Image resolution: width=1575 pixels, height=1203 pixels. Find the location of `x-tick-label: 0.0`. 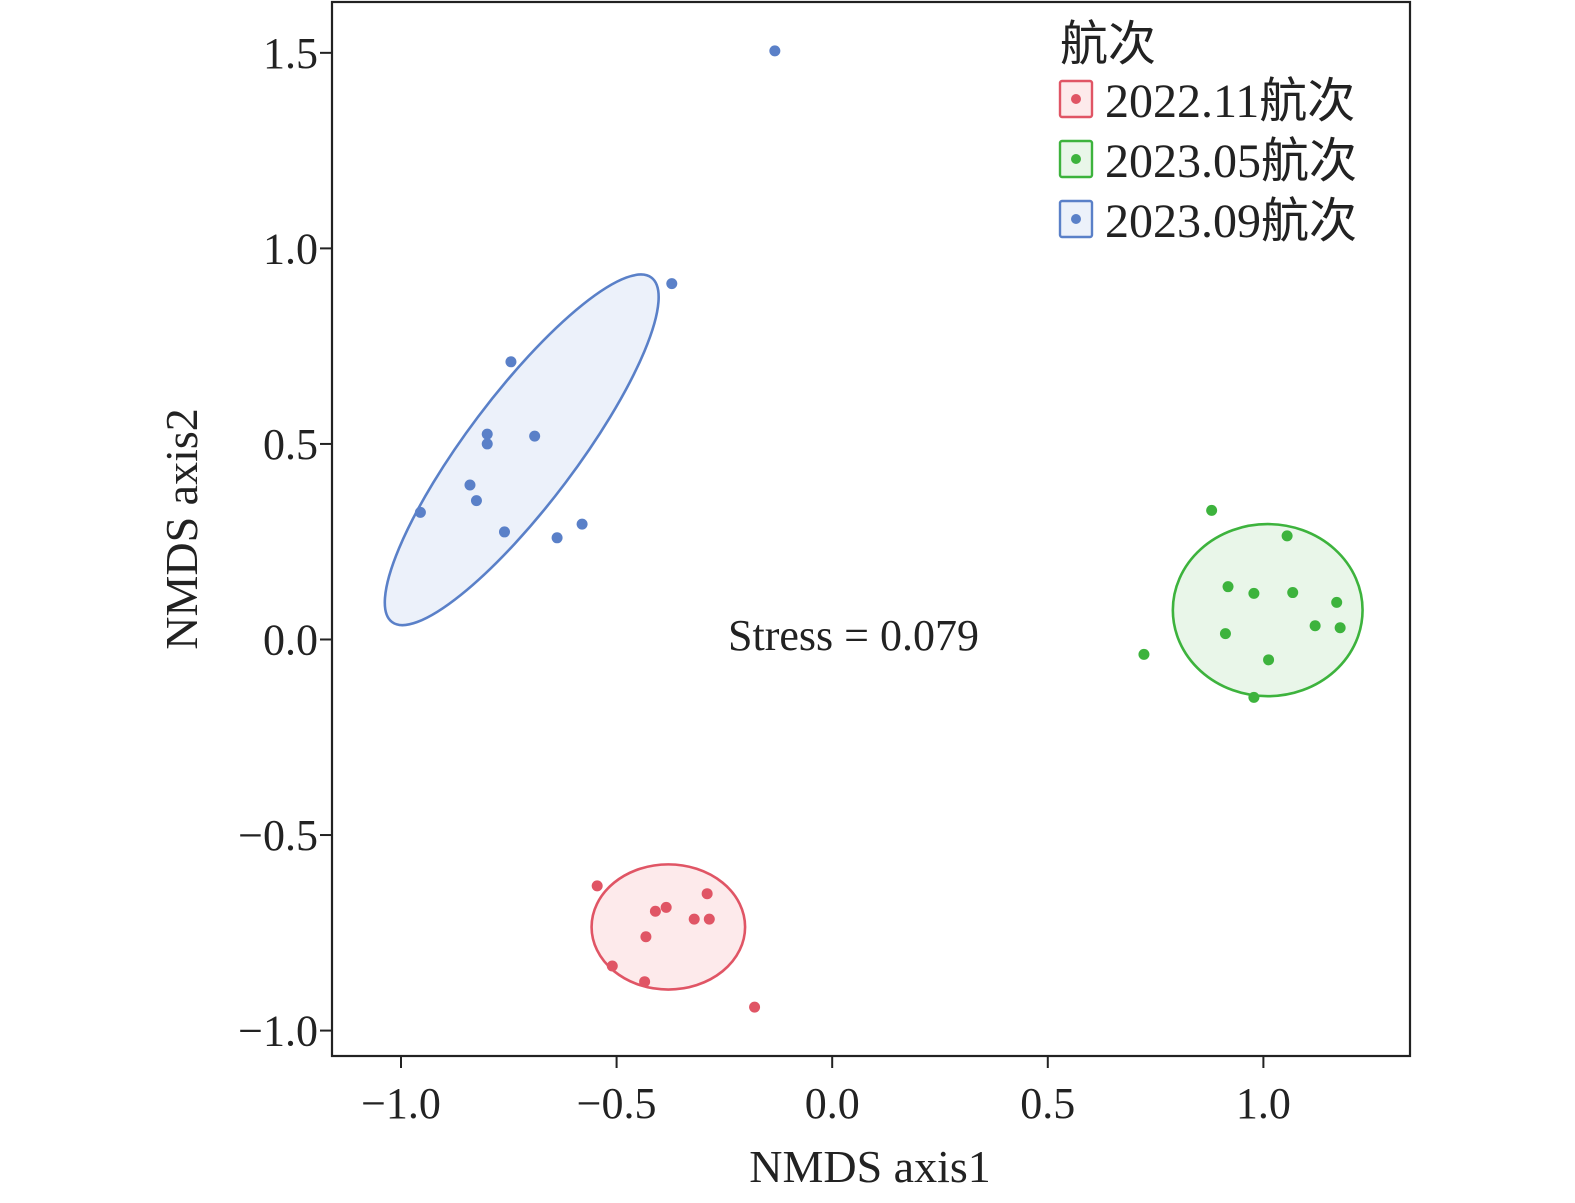

x-tick-label: 0.0 is located at coordinates (832, 1103).